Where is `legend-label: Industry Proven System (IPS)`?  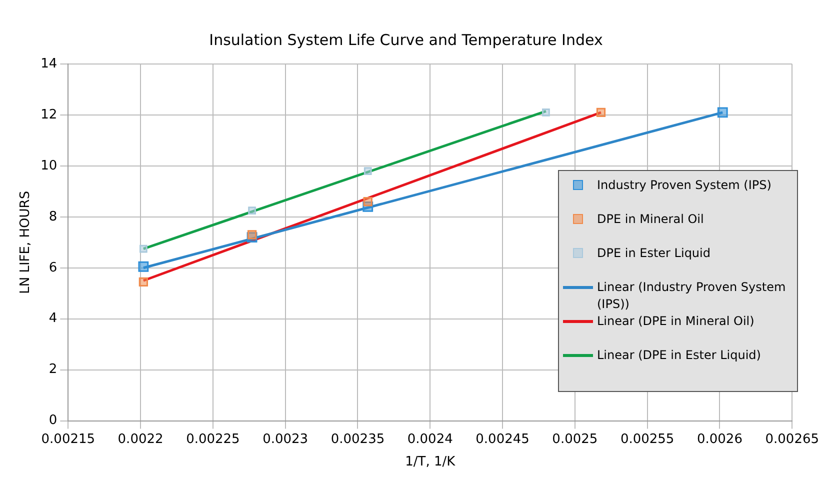 legend-label: Industry Proven System (IPS) is located at coordinates (684, 185).